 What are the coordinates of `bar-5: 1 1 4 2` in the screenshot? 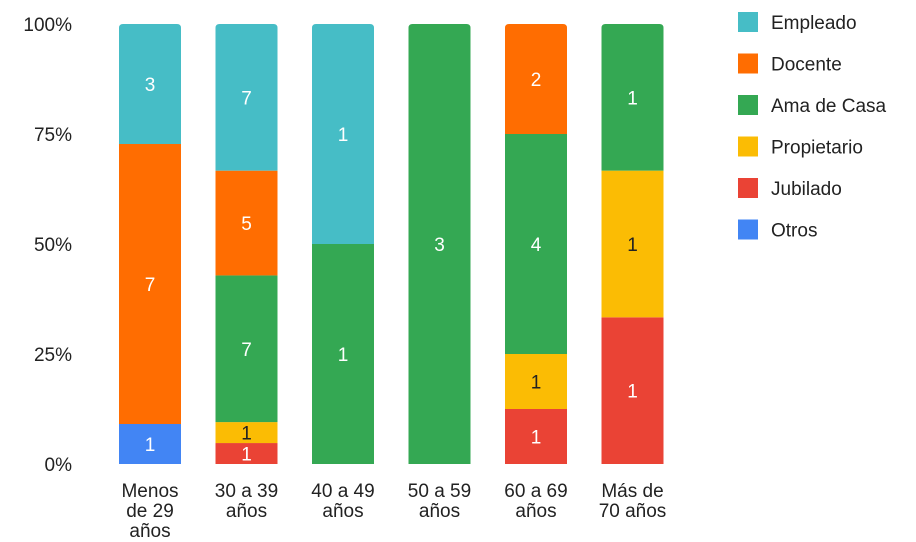 It's located at (536, 244).